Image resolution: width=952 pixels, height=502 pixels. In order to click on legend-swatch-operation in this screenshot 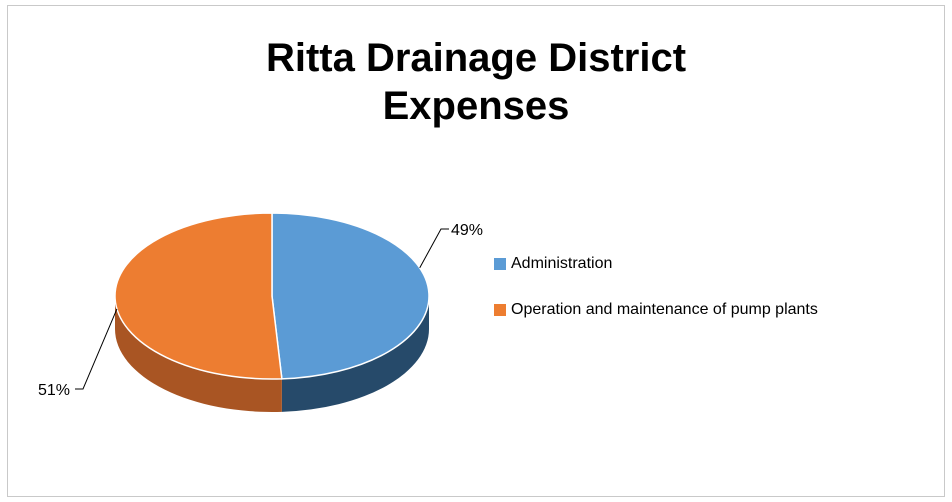, I will do `click(500, 310)`.